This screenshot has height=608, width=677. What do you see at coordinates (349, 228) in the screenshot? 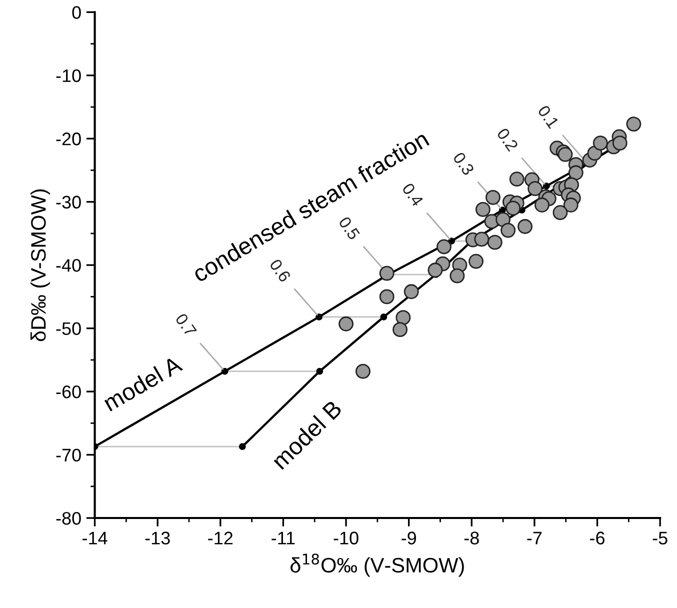
I see `annotation: 0.5` at bounding box center [349, 228].